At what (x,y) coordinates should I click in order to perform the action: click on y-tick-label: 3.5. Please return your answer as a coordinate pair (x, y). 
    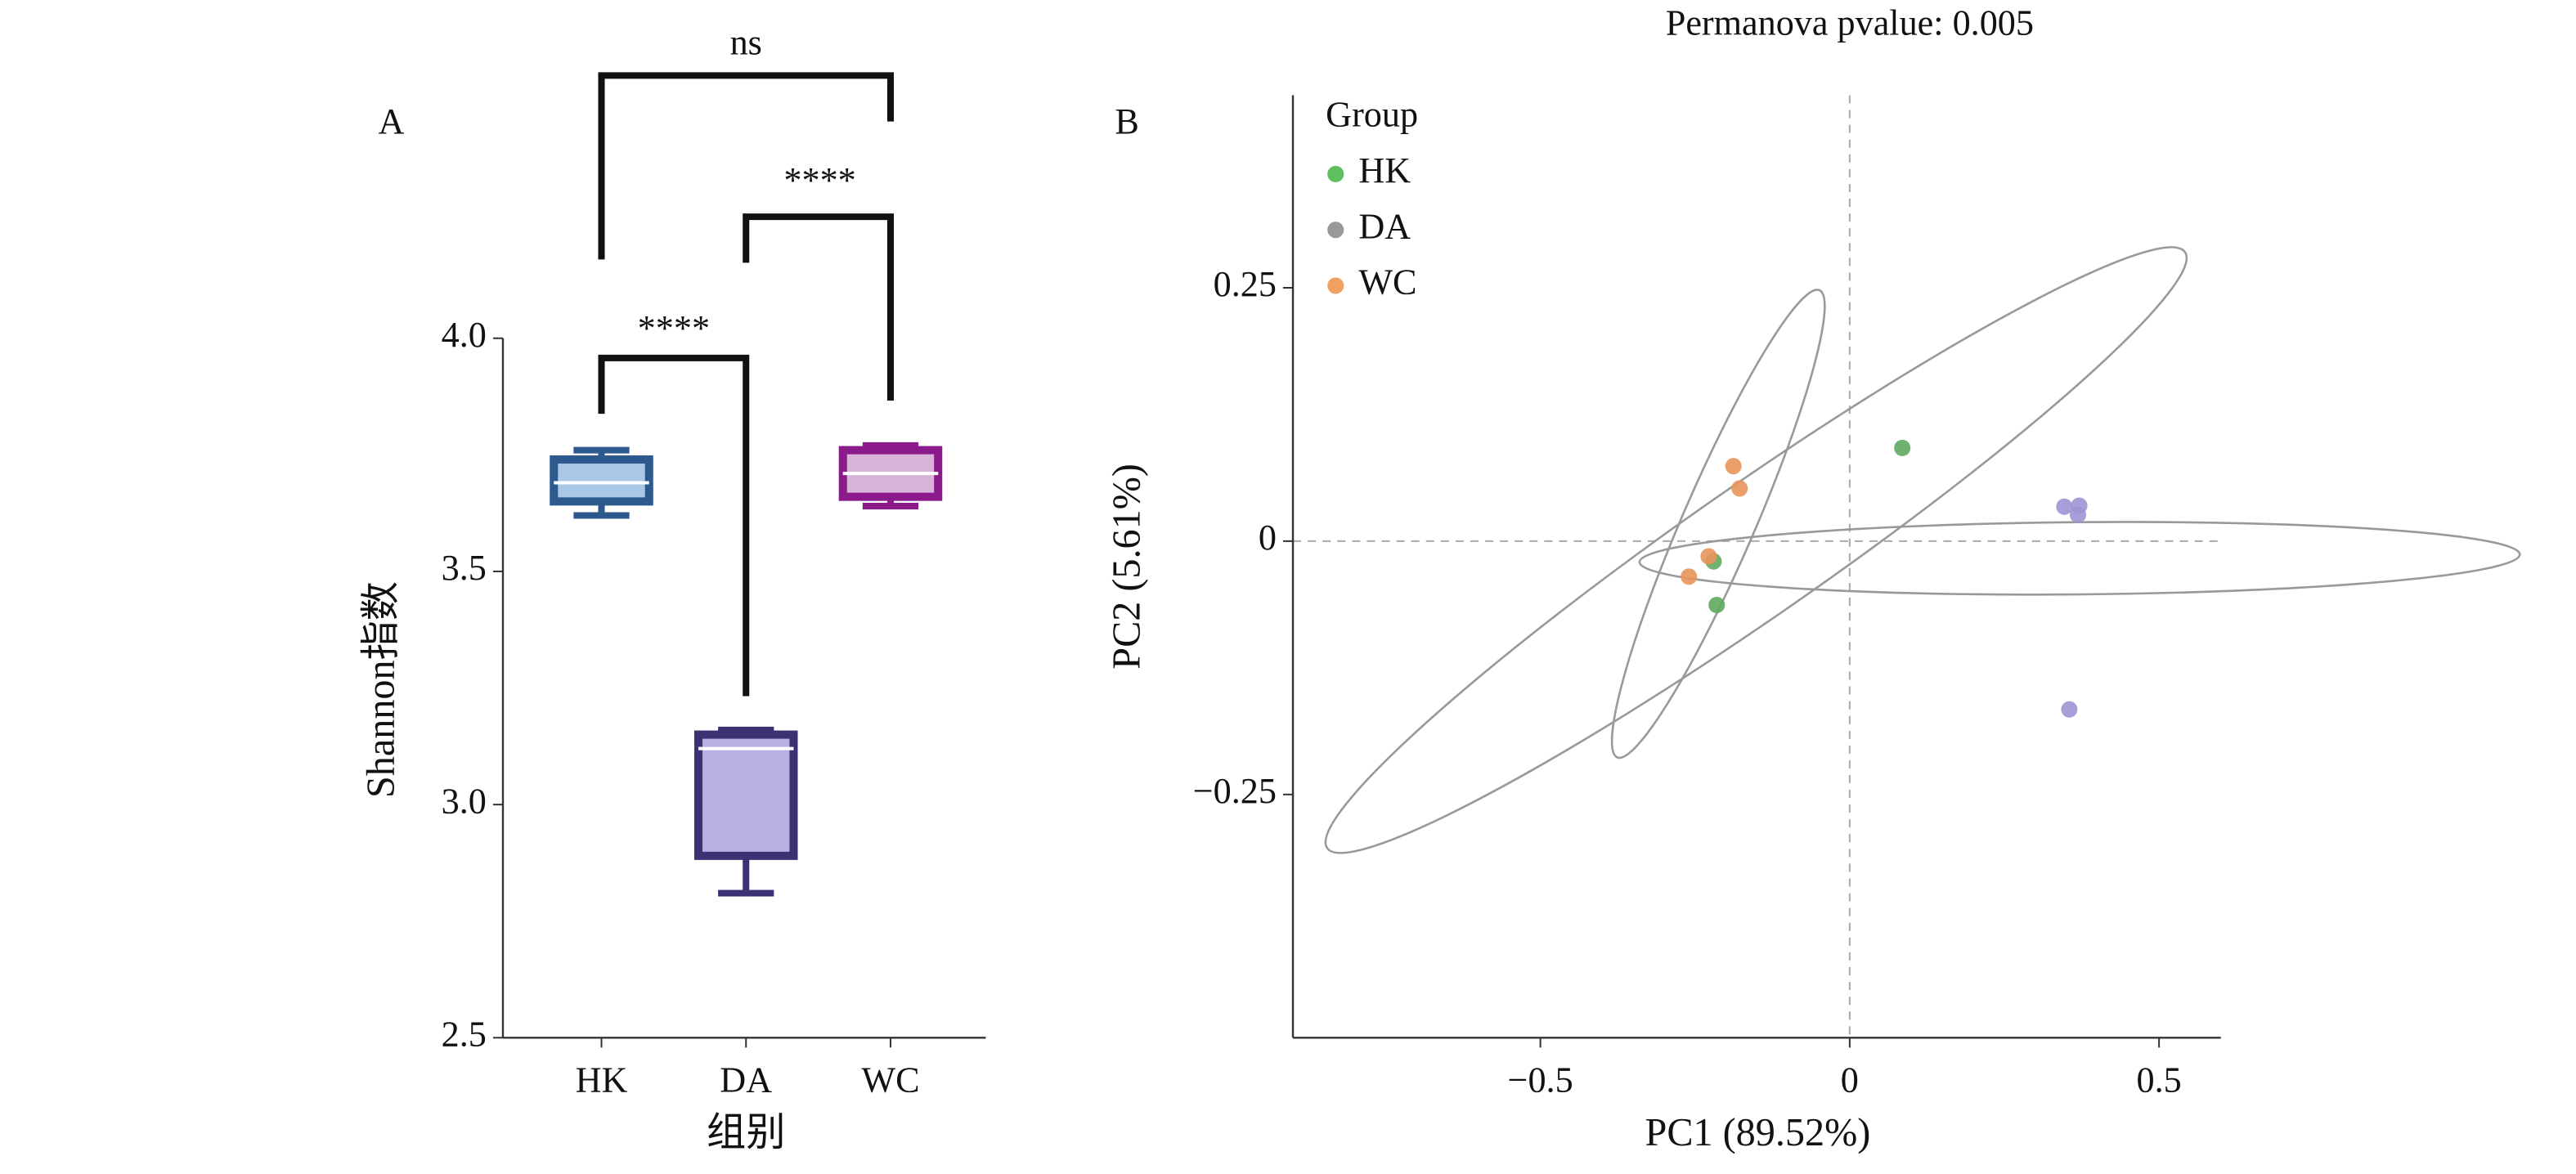
    Looking at the image, I should click on (465, 568).